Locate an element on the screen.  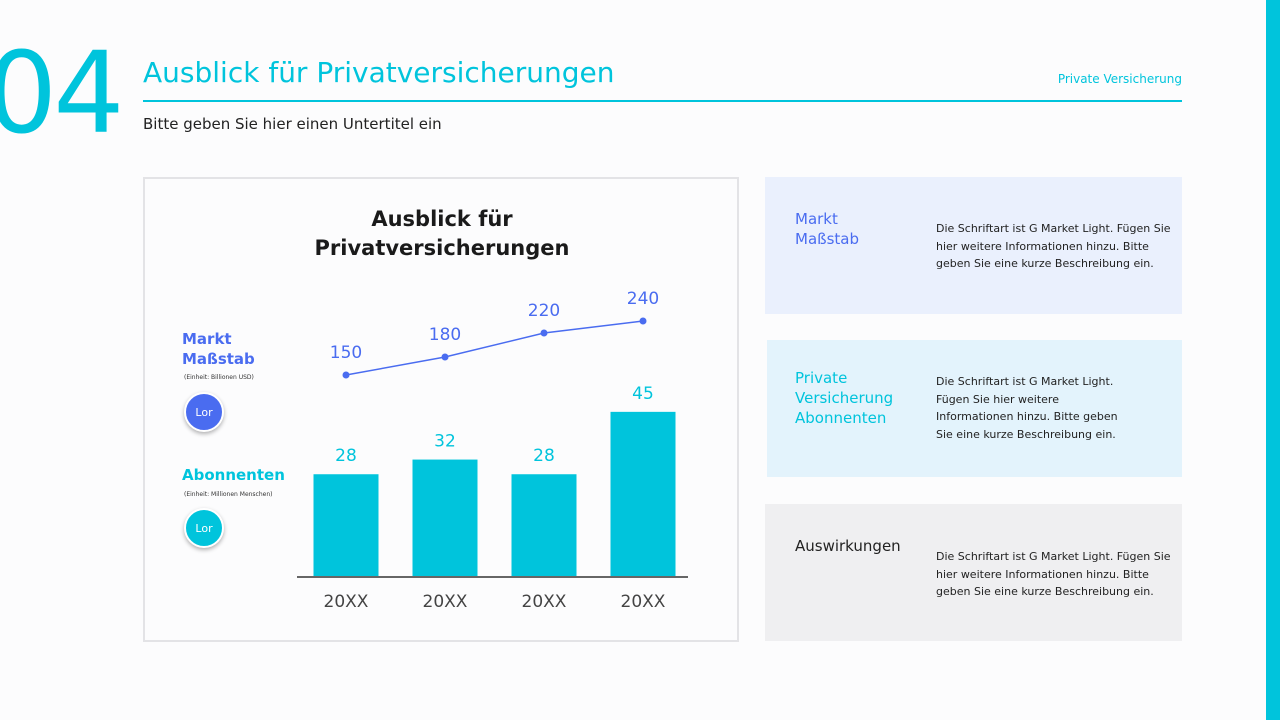
bar-value-label: 32 is located at coordinates (445, 442).